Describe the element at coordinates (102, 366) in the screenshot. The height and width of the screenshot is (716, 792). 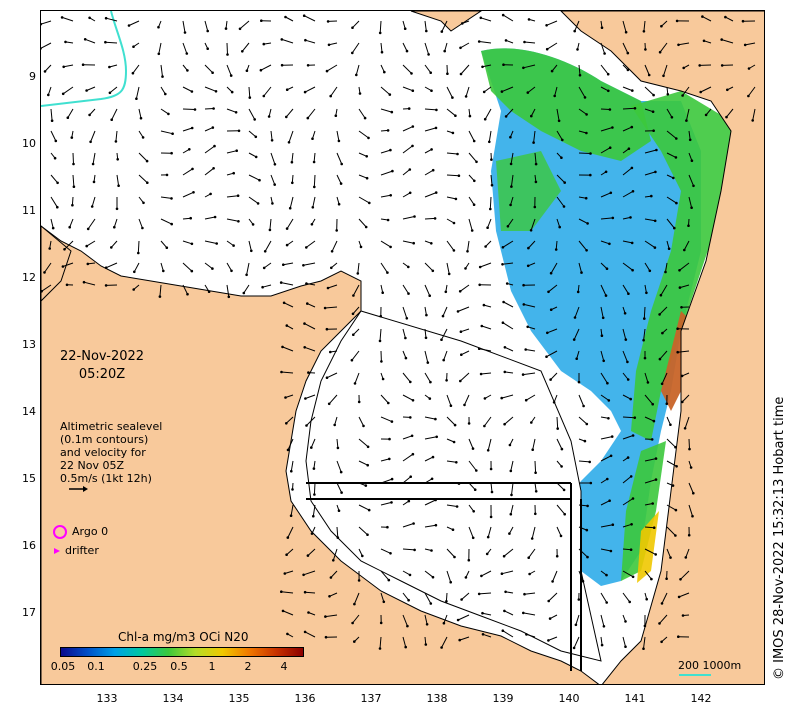
I see `map-datetime: 22-Nov-2022 05:20Z` at that location.